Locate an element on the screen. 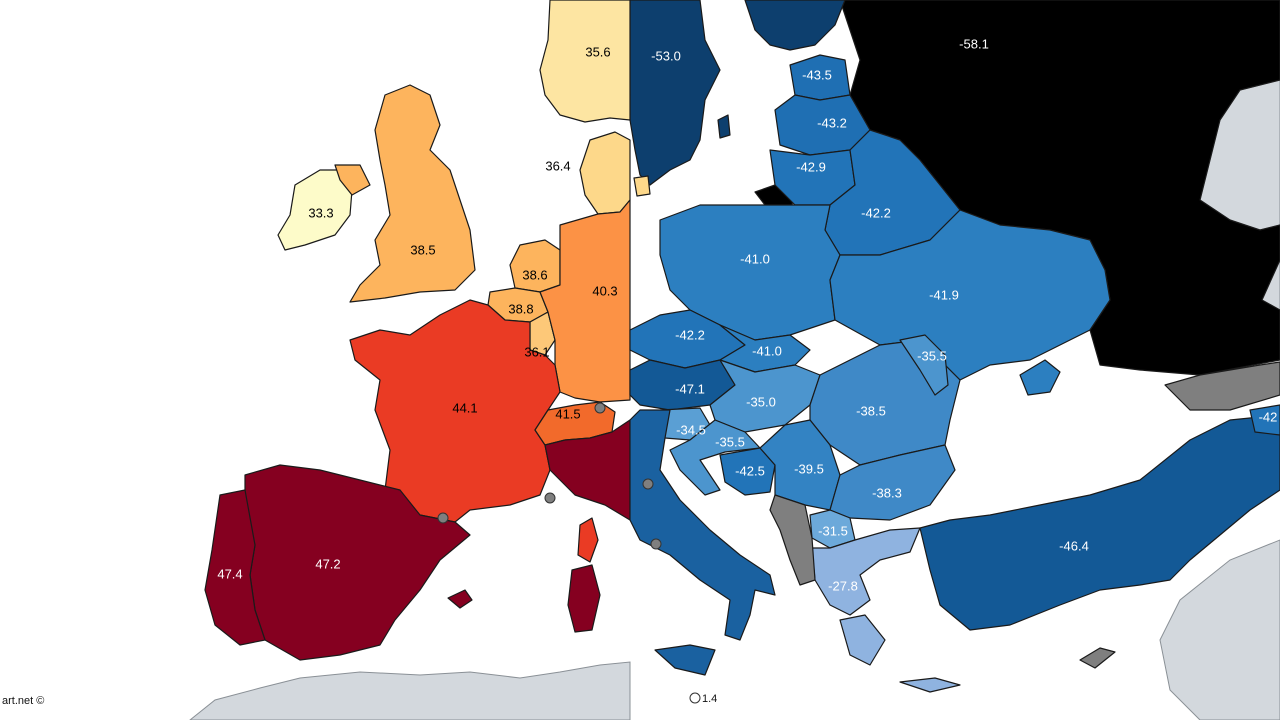  label-belarus: -42.2 is located at coordinates (876, 212).